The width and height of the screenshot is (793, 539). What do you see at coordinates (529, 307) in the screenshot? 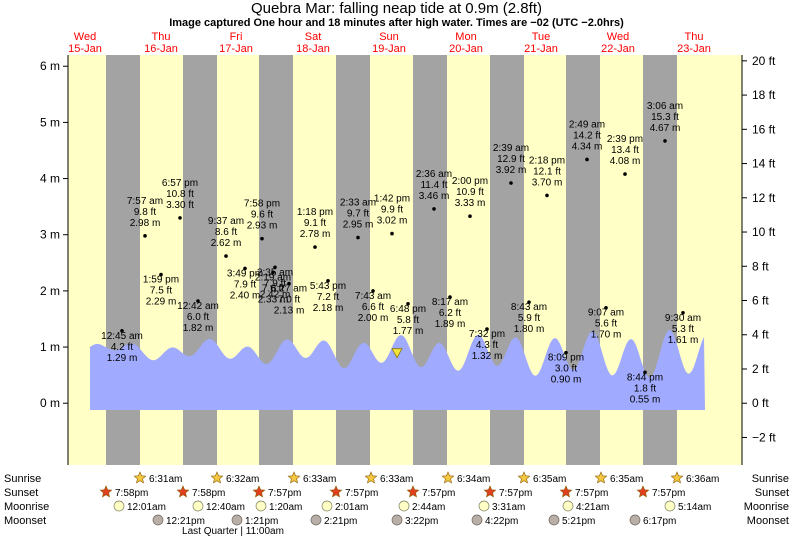
I see `tide-time-label: 8:43 am` at bounding box center [529, 307].